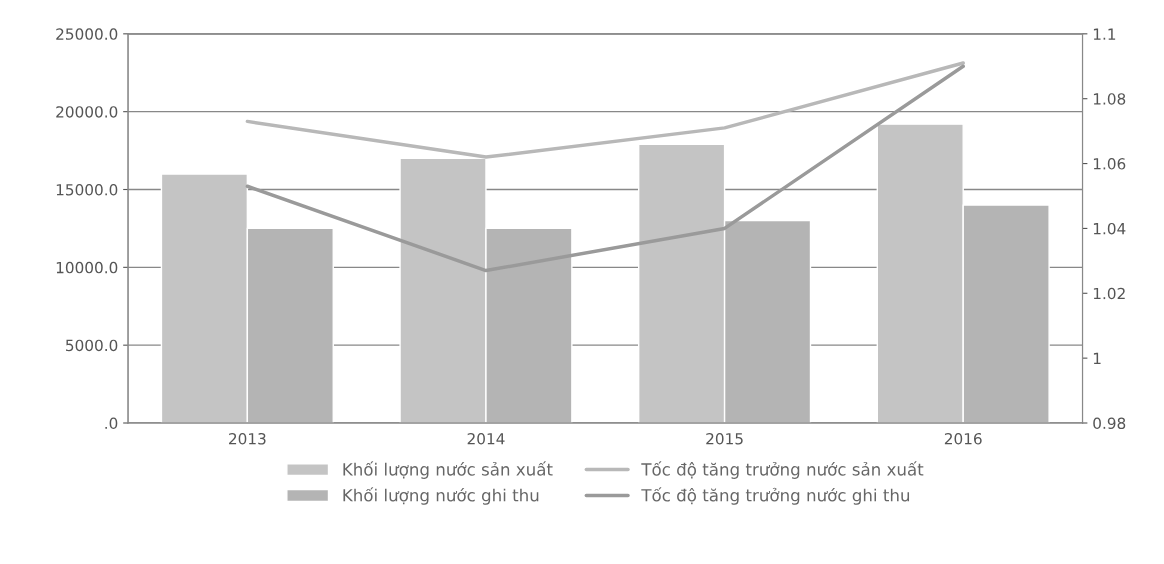 This screenshot has width=1164, height=564. What do you see at coordinates (87, 267) in the screenshot?
I see `y-tick-label: 10000.0` at bounding box center [87, 267].